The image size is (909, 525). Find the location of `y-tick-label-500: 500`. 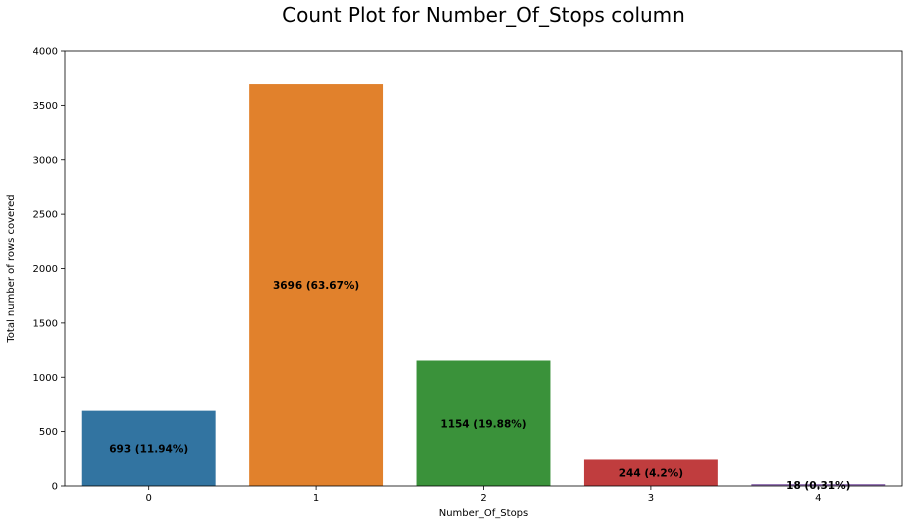

y-tick-label-500: 500 is located at coordinates (48, 432).